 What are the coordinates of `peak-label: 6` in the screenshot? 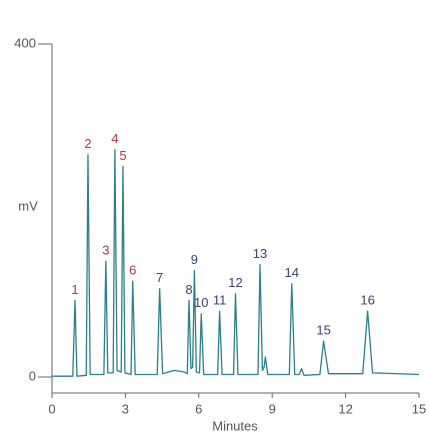 It's located at (132, 270).